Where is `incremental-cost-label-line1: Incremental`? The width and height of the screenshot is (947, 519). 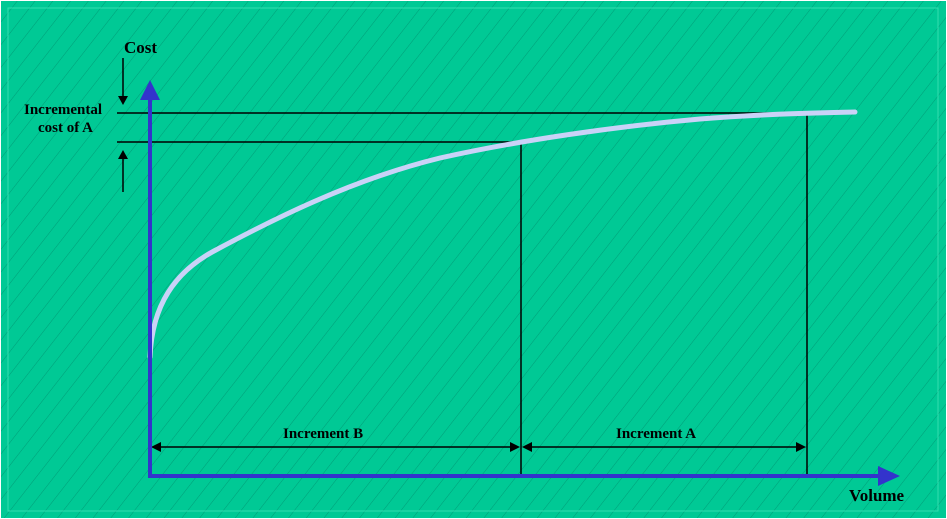
incremental-cost-label-line1: Incremental is located at coordinates (63, 110).